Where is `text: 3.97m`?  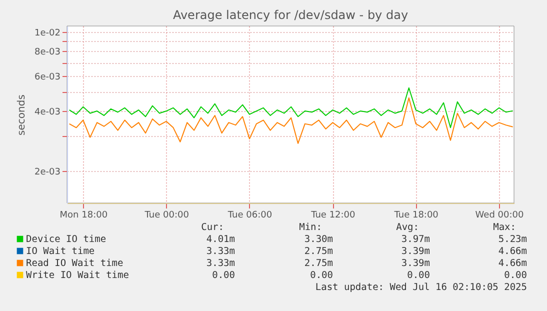
text: 3.97m is located at coordinates (415, 239).